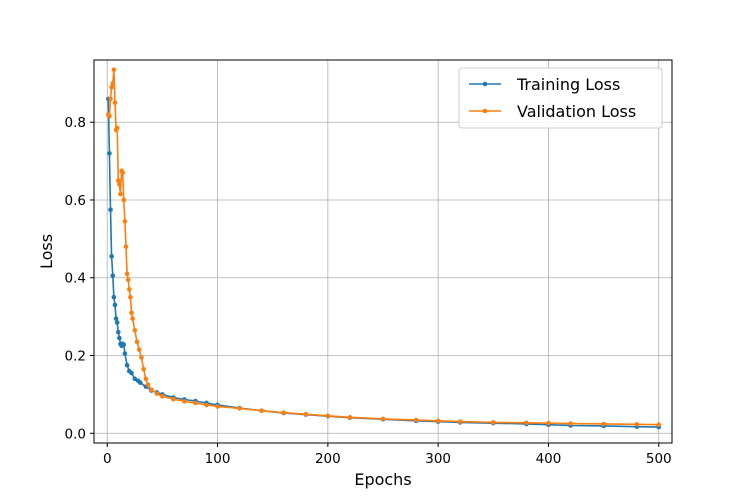  I want to click on legend-box, so click(560, 98).